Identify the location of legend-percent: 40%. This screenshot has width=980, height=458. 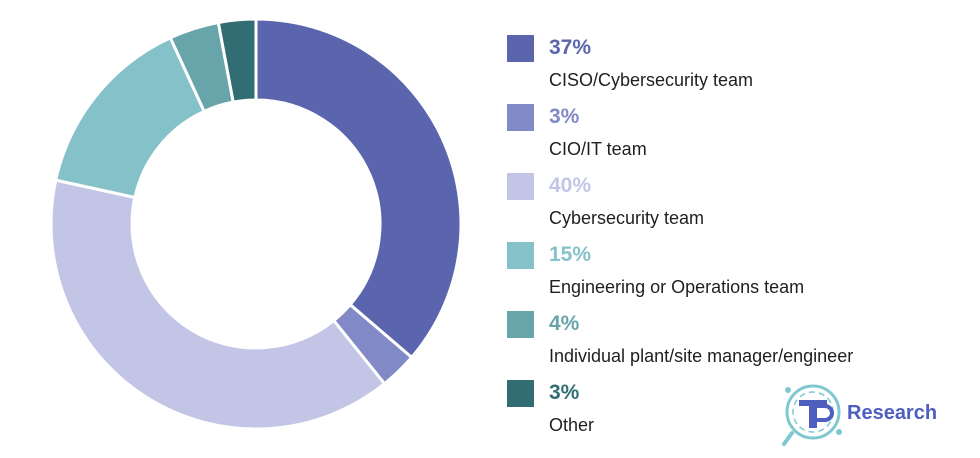
(570, 185).